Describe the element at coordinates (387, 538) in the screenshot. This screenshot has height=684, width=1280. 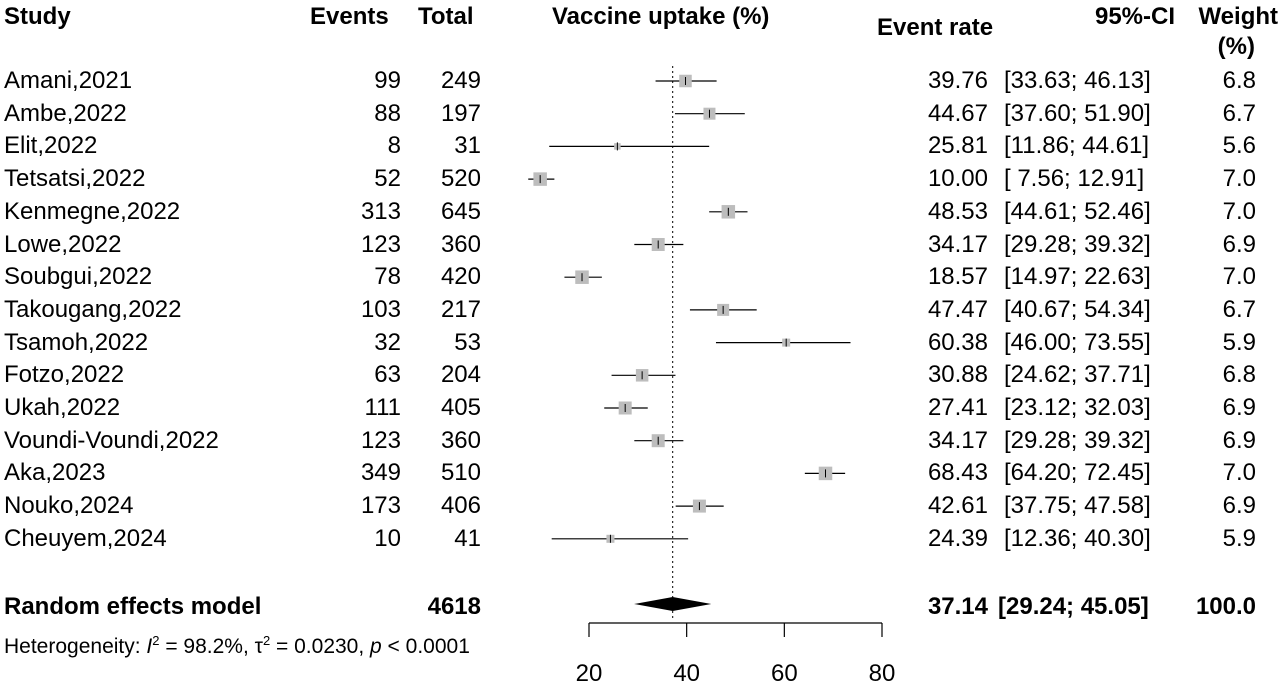
I see `study-events: 10` at that location.